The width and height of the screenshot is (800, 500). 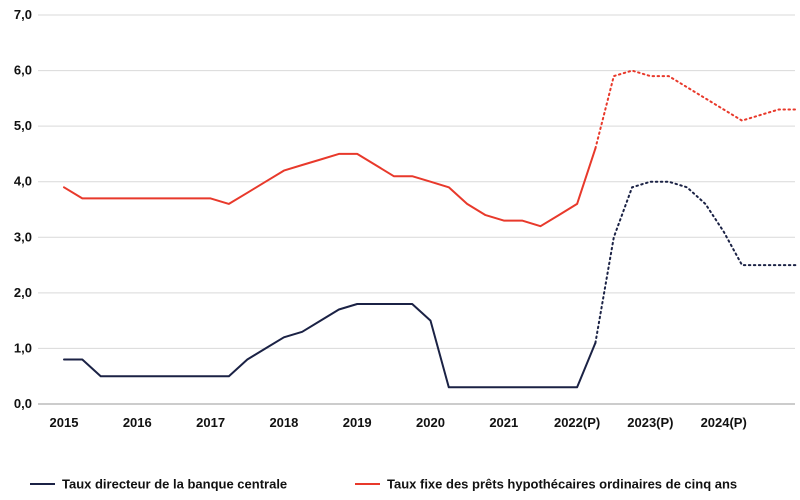 What do you see at coordinates (696, 262) in the screenshot?
I see `series-0-forecast-line` at bounding box center [696, 262].